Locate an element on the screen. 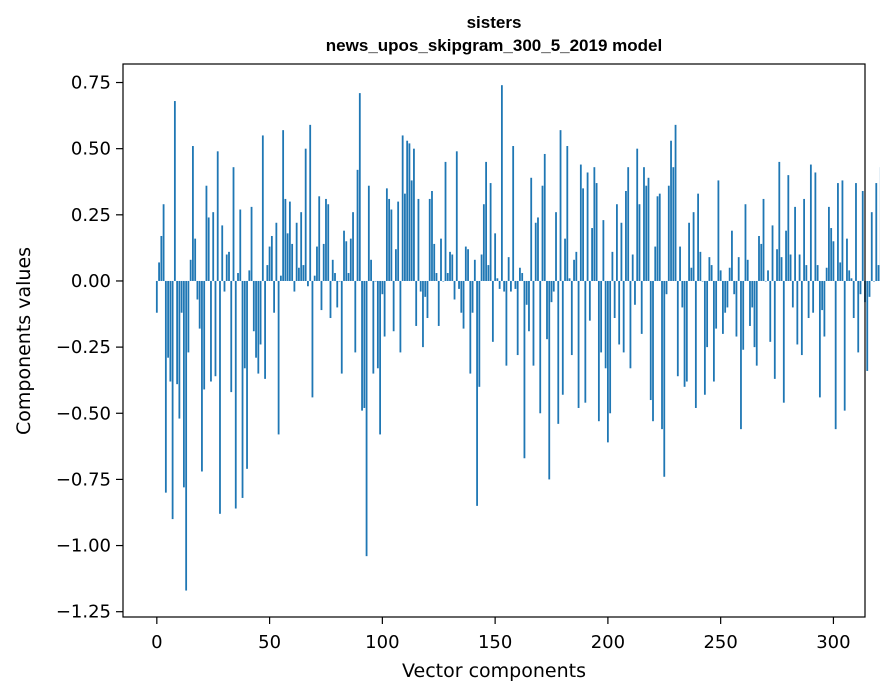 The image size is (880, 696). y-axis-label: Components values is located at coordinates (24, 341).